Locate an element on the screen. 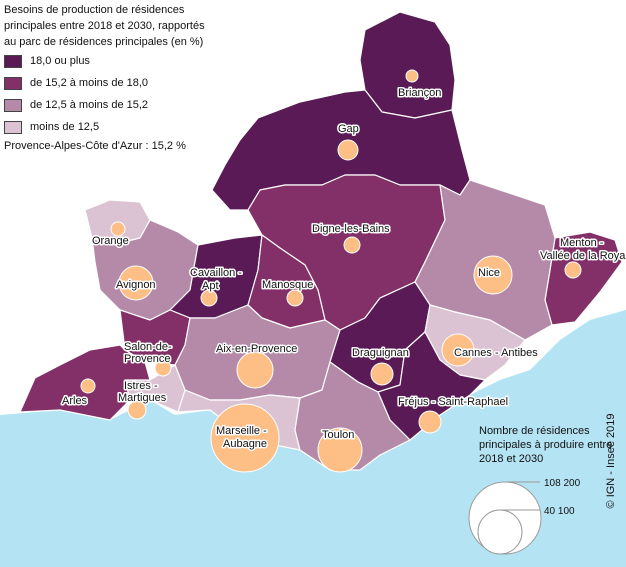 The image size is (626, 567). label-digne: Digne-les-Bains is located at coordinates (351, 229).